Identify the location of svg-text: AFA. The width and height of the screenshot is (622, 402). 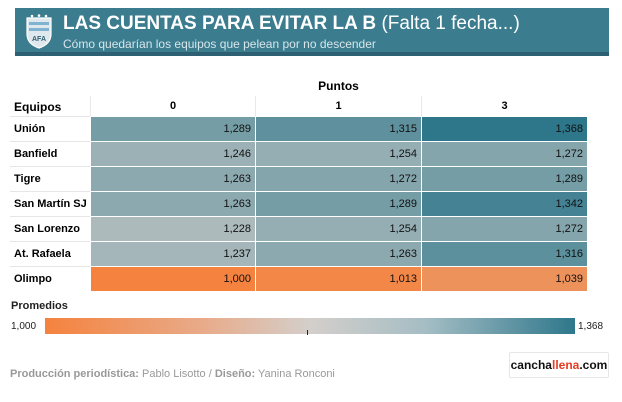
(39, 39).